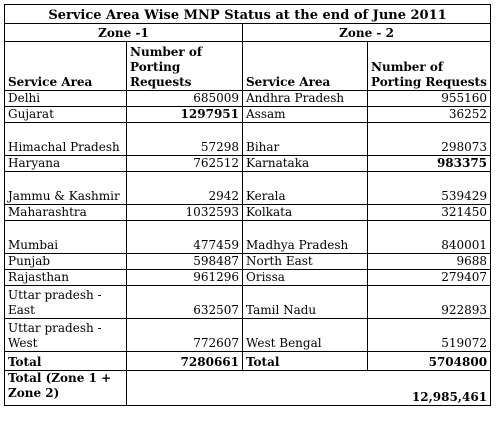  Describe the element at coordinates (184, 335) in the screenshot. I see `zone1-value: 772607` at that location.